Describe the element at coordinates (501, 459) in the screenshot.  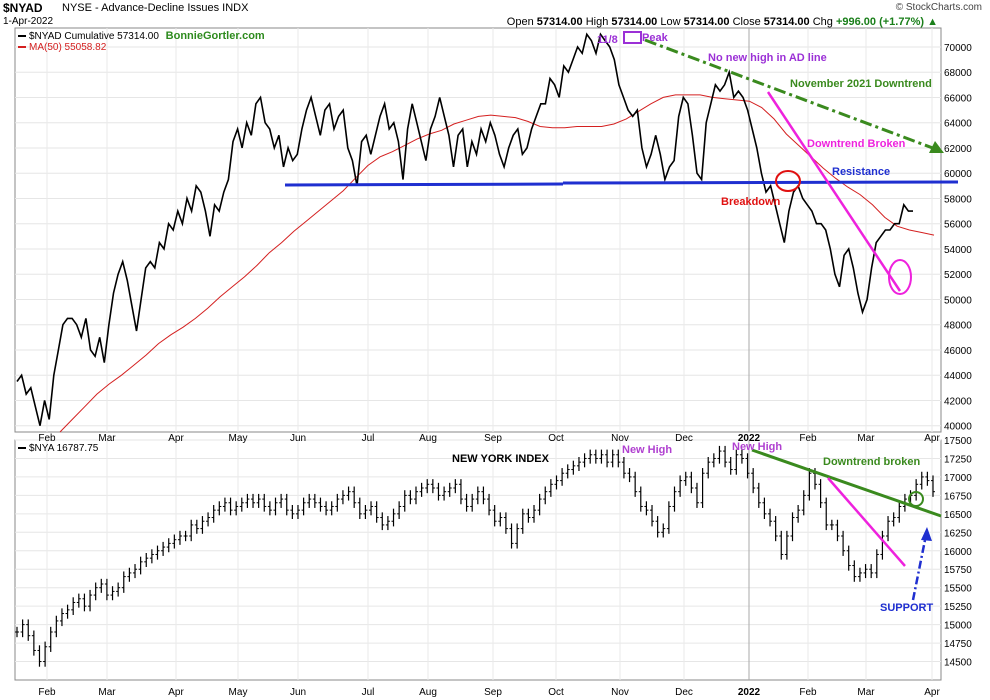
I see `nya-title: NEW YORK INDEX` at that location.